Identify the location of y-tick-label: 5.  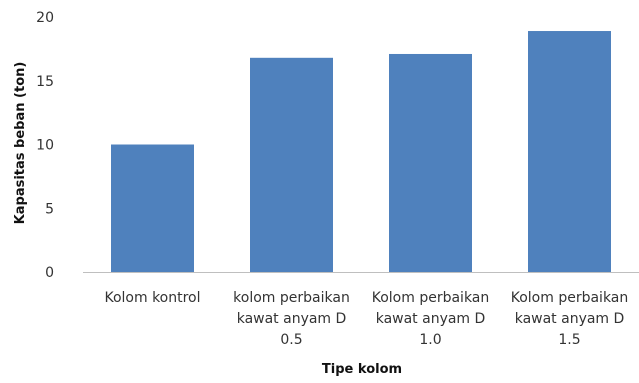
(49, 209).